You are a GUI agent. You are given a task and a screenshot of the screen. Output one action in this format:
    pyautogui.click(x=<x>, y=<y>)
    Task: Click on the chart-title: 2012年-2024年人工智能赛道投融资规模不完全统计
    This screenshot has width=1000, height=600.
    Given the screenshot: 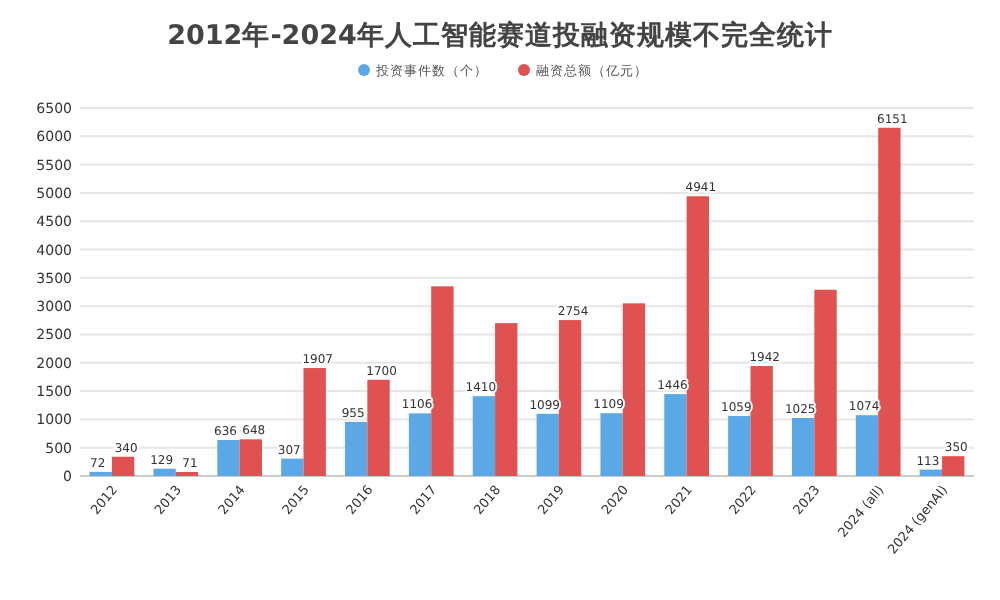 What is the action you would take?
    pyautogui.click(x=500, y=35)
    